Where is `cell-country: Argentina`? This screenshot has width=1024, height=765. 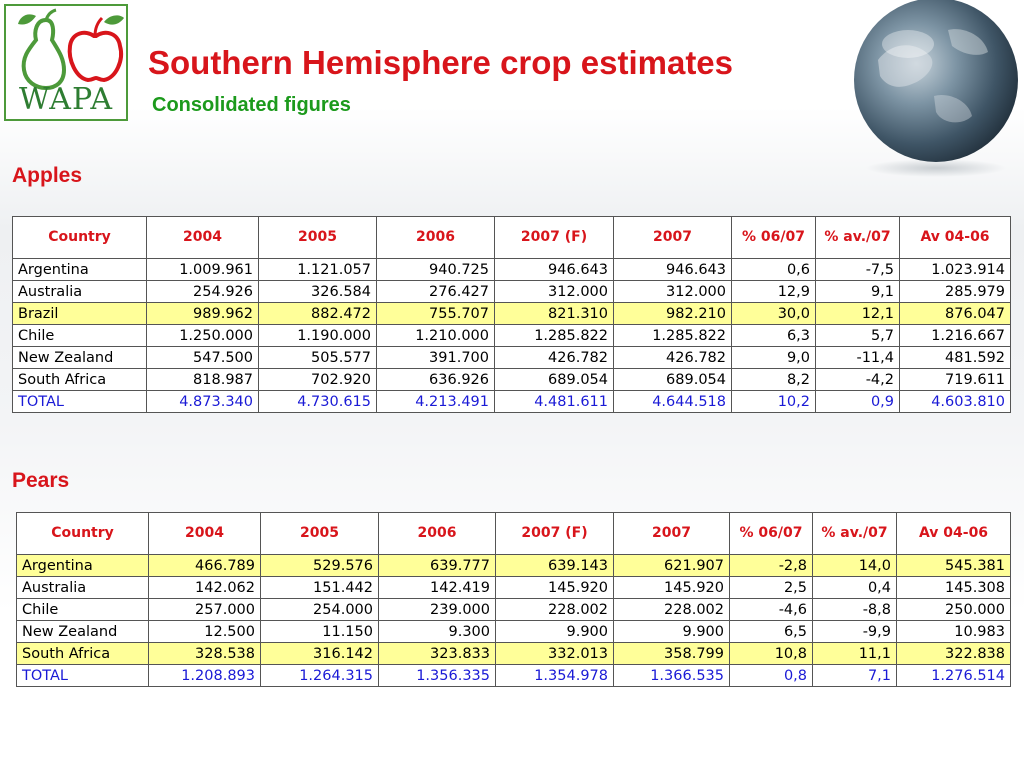 cell-country: Argentina is located at coordinates (82, 565).